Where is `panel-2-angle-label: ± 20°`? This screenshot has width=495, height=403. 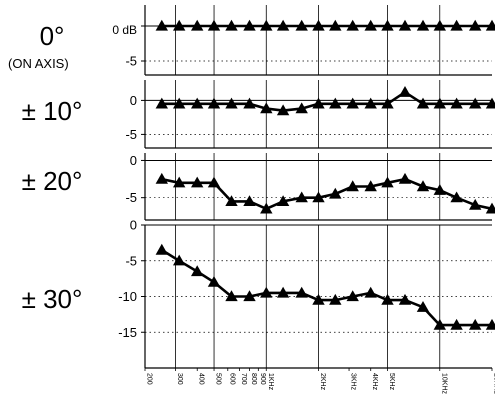 panel-2-angle-label: ± 20° is located at coordinates (52, 181).